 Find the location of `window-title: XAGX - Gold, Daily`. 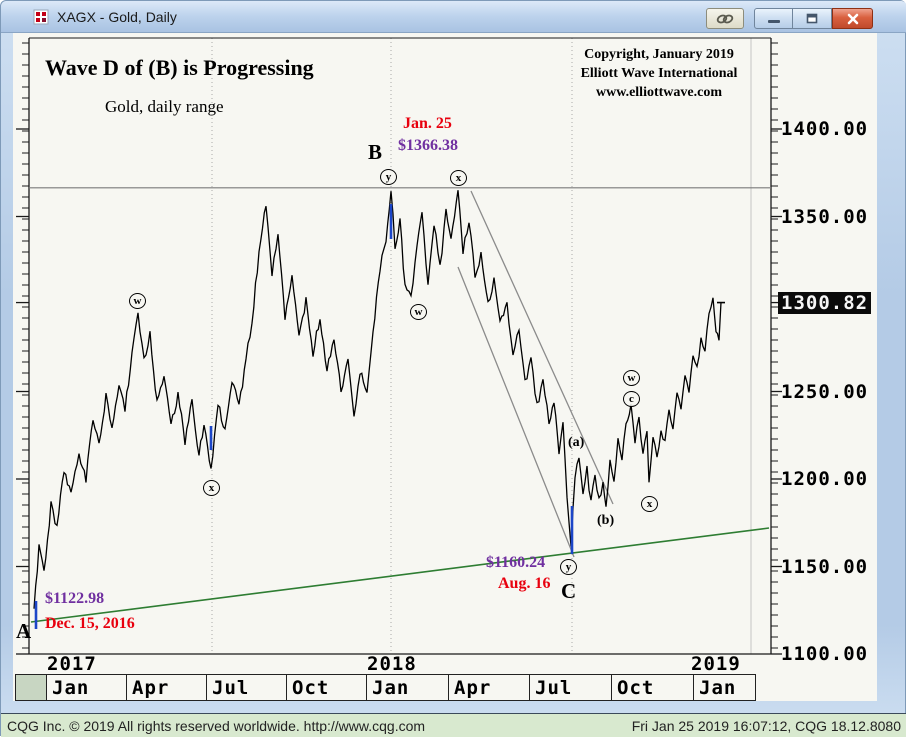

window-title: XAGX - Gold, Daily is located at coordinates (117, 16).